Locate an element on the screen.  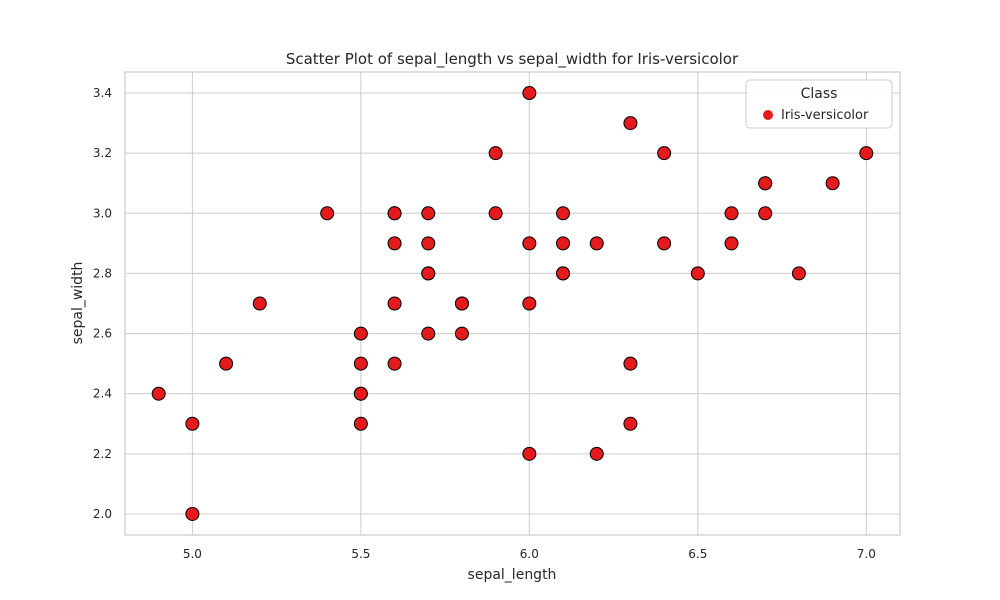
x-tick-label: 6.0 is located at coordinates (529, 554).